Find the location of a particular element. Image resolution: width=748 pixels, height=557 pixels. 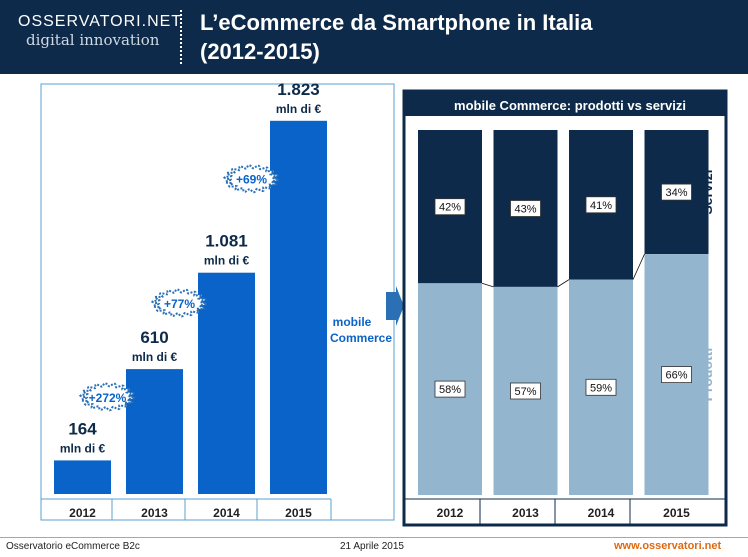

right-tick-label-2015: 2015 is located at coordinates (676, 513).